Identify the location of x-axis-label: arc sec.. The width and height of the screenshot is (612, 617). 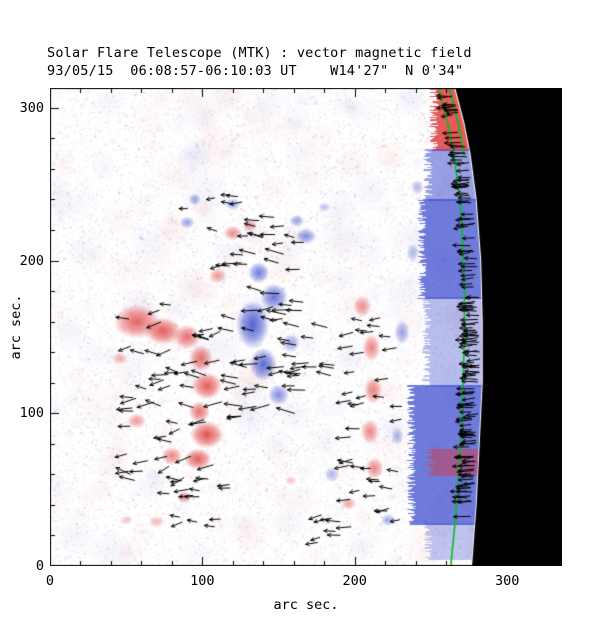
(306, 605).